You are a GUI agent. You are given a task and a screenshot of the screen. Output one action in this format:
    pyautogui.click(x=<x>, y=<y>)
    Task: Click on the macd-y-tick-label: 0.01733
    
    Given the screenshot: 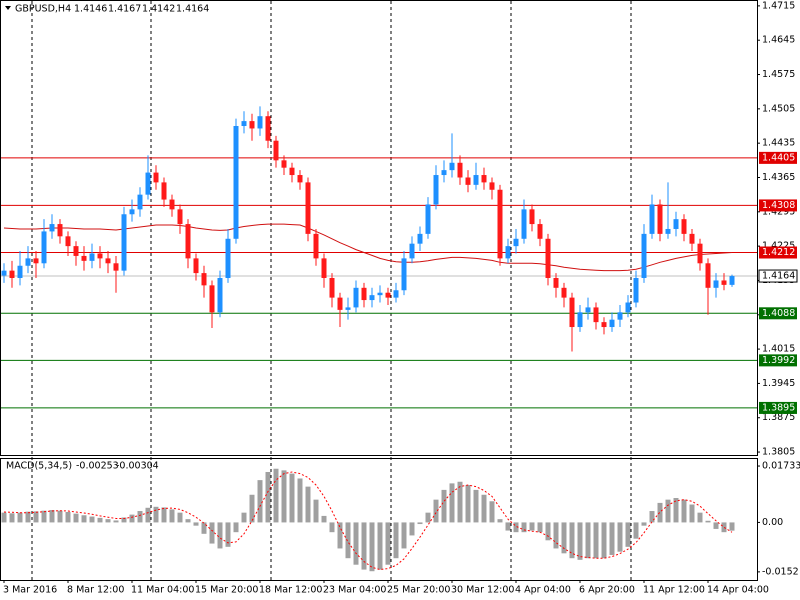 What is the action you would take?
    pyautogui.click(x=781, y=466)
    